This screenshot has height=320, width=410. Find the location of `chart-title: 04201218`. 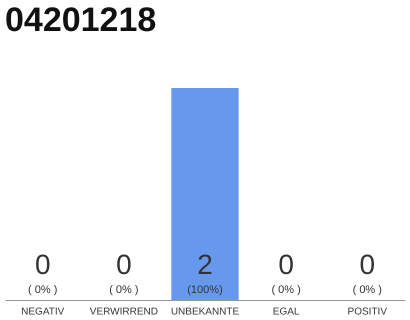

chart-title: 04201218 is located at coordinates (80, 20).